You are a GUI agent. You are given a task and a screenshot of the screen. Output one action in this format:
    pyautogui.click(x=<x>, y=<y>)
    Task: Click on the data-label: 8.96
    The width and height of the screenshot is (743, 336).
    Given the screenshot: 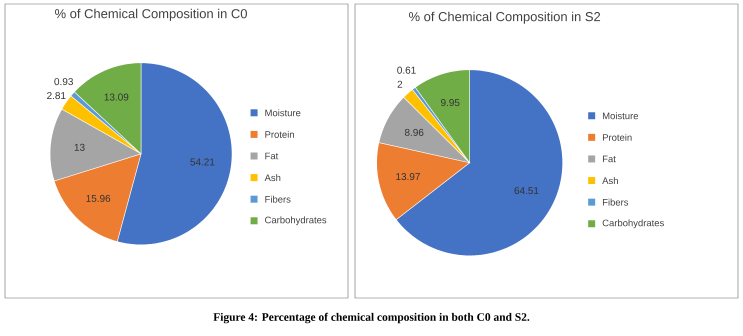 What is the action you would take?
    pyautogui.click(x=414, y=132)
    